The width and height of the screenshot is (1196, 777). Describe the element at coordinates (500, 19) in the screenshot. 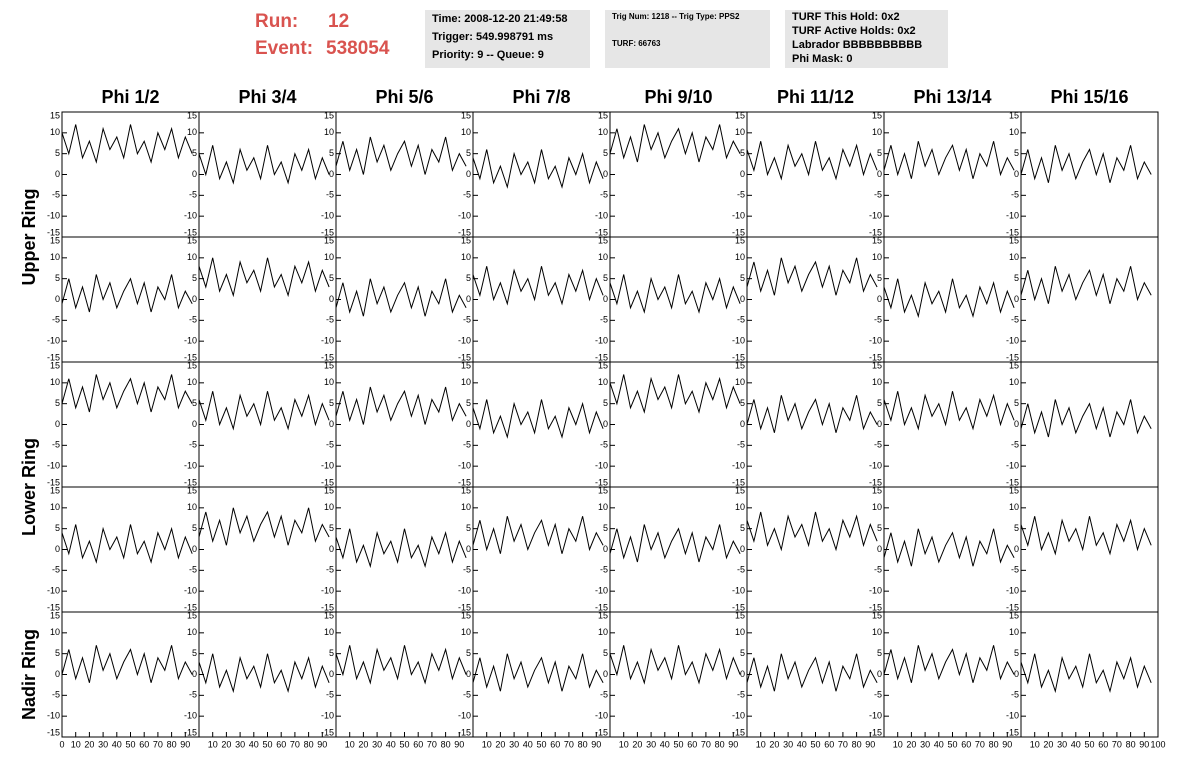

I see `info-line: Time: 2008-12-20 21:49:58` at that location.